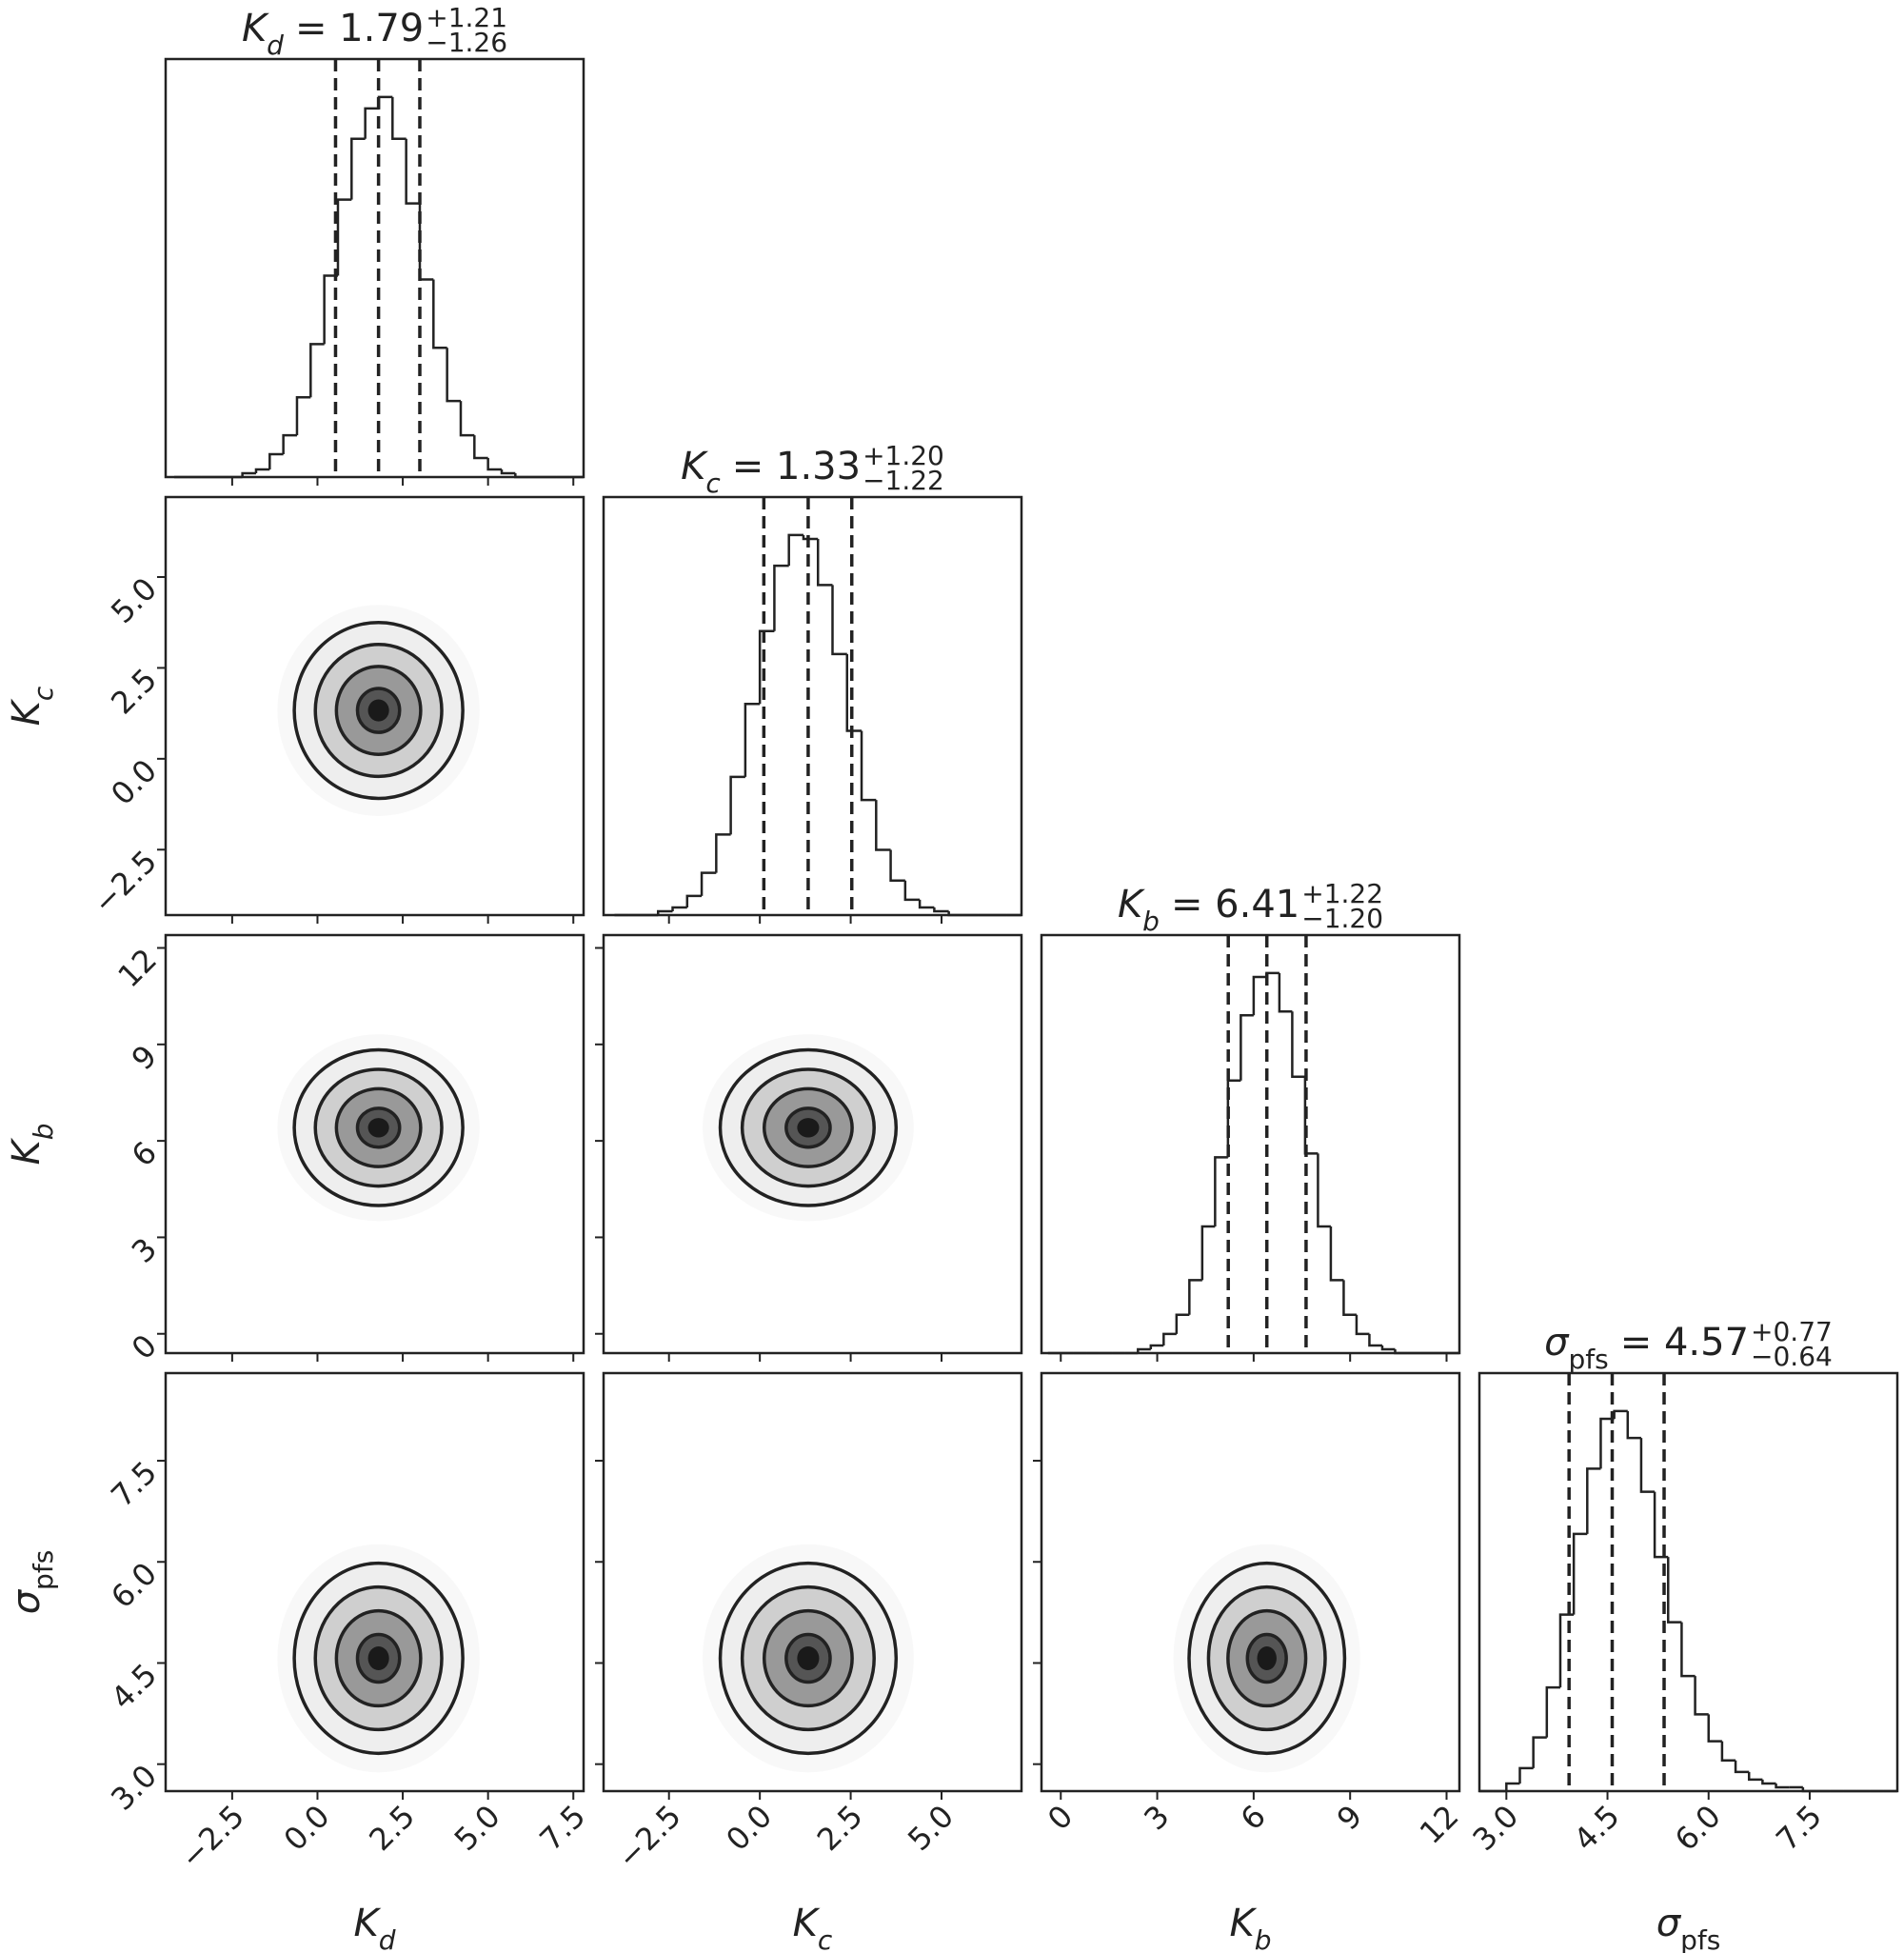 This screenshot has width=1904, height=1953. I want to click on x-tick-label: 6.0, so click(1698, 1828).